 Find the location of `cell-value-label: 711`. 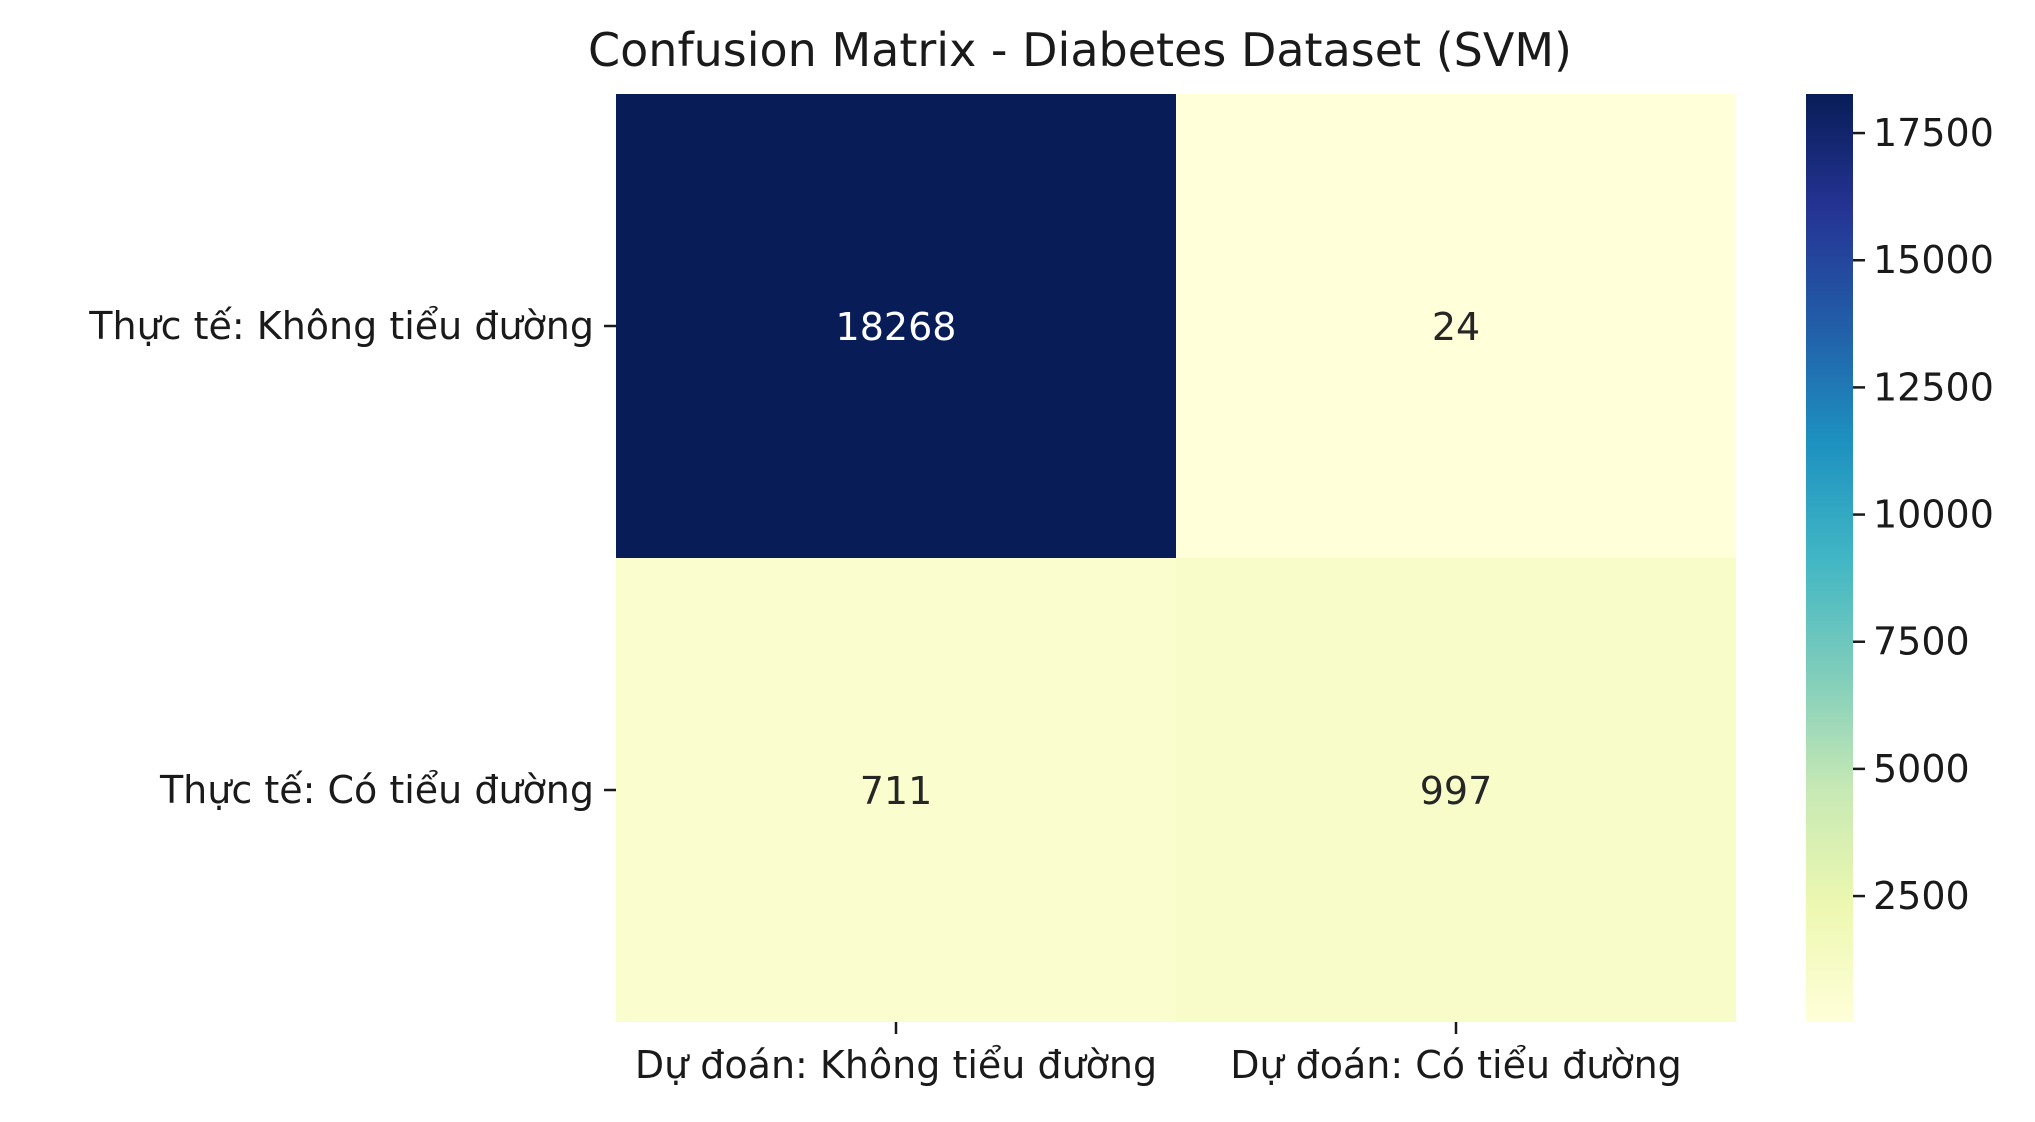

cell-value-label: 711 is located at coordinates (896, 791).